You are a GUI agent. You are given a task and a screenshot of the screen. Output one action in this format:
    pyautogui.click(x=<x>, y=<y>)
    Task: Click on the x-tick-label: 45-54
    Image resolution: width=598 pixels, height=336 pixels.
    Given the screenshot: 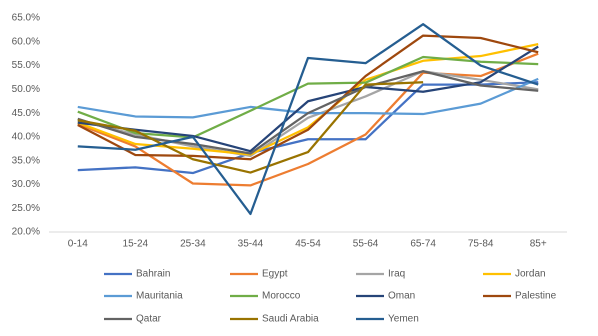 What is the action you would take?
    pyautogui.click(x=308, y=244)
    